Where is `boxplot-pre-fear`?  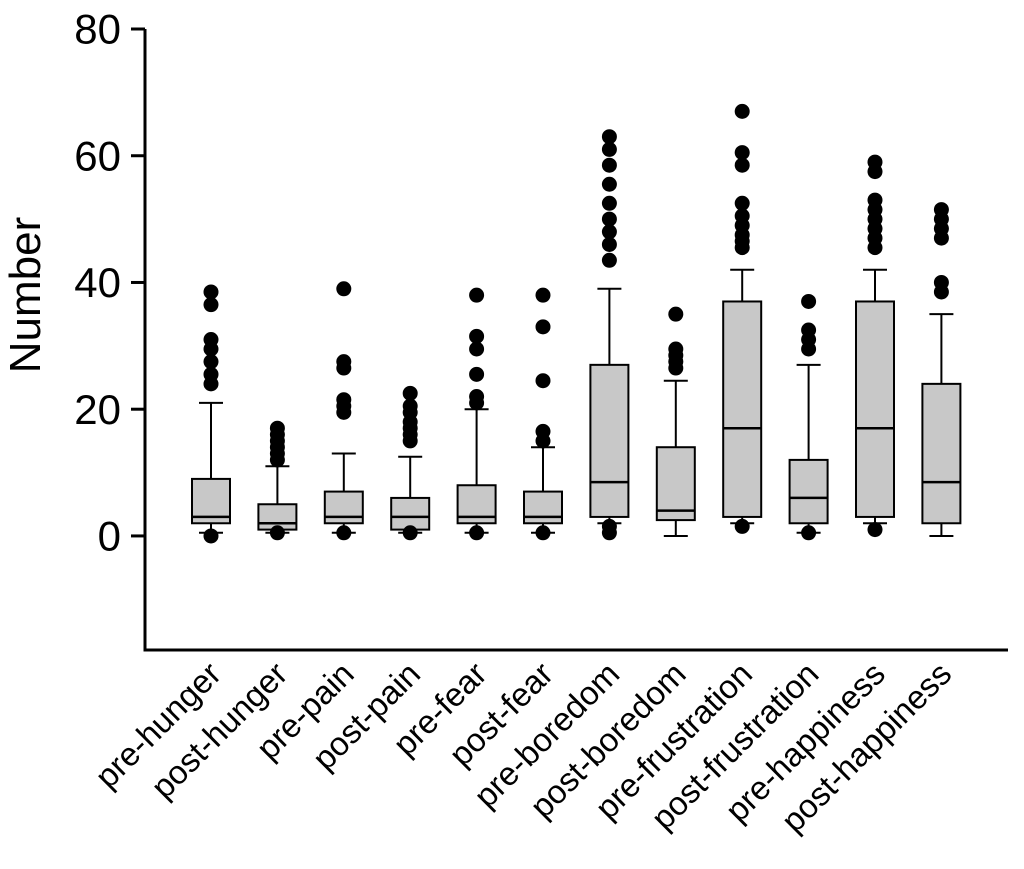 boxplot-pre-fear is located at coordinates (476, 414).